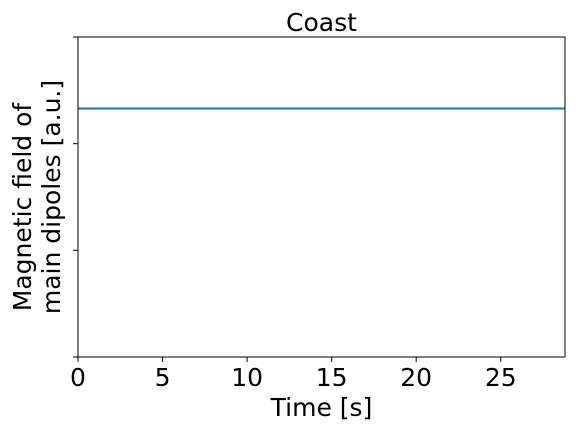 This screenshot has width=576, height=432. I want to click on x-tick-label-4: 20, so click(416, 377).